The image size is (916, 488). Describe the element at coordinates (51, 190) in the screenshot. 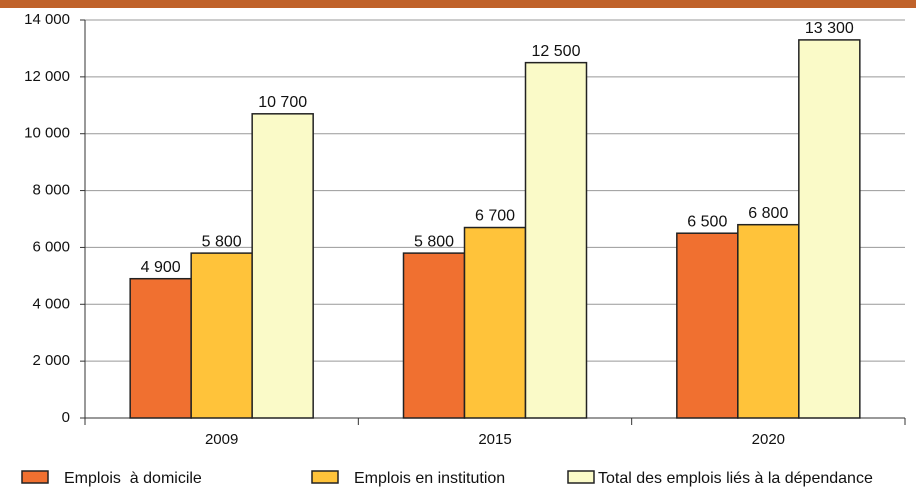

I see `y-tick-label: 8 000` at that location.